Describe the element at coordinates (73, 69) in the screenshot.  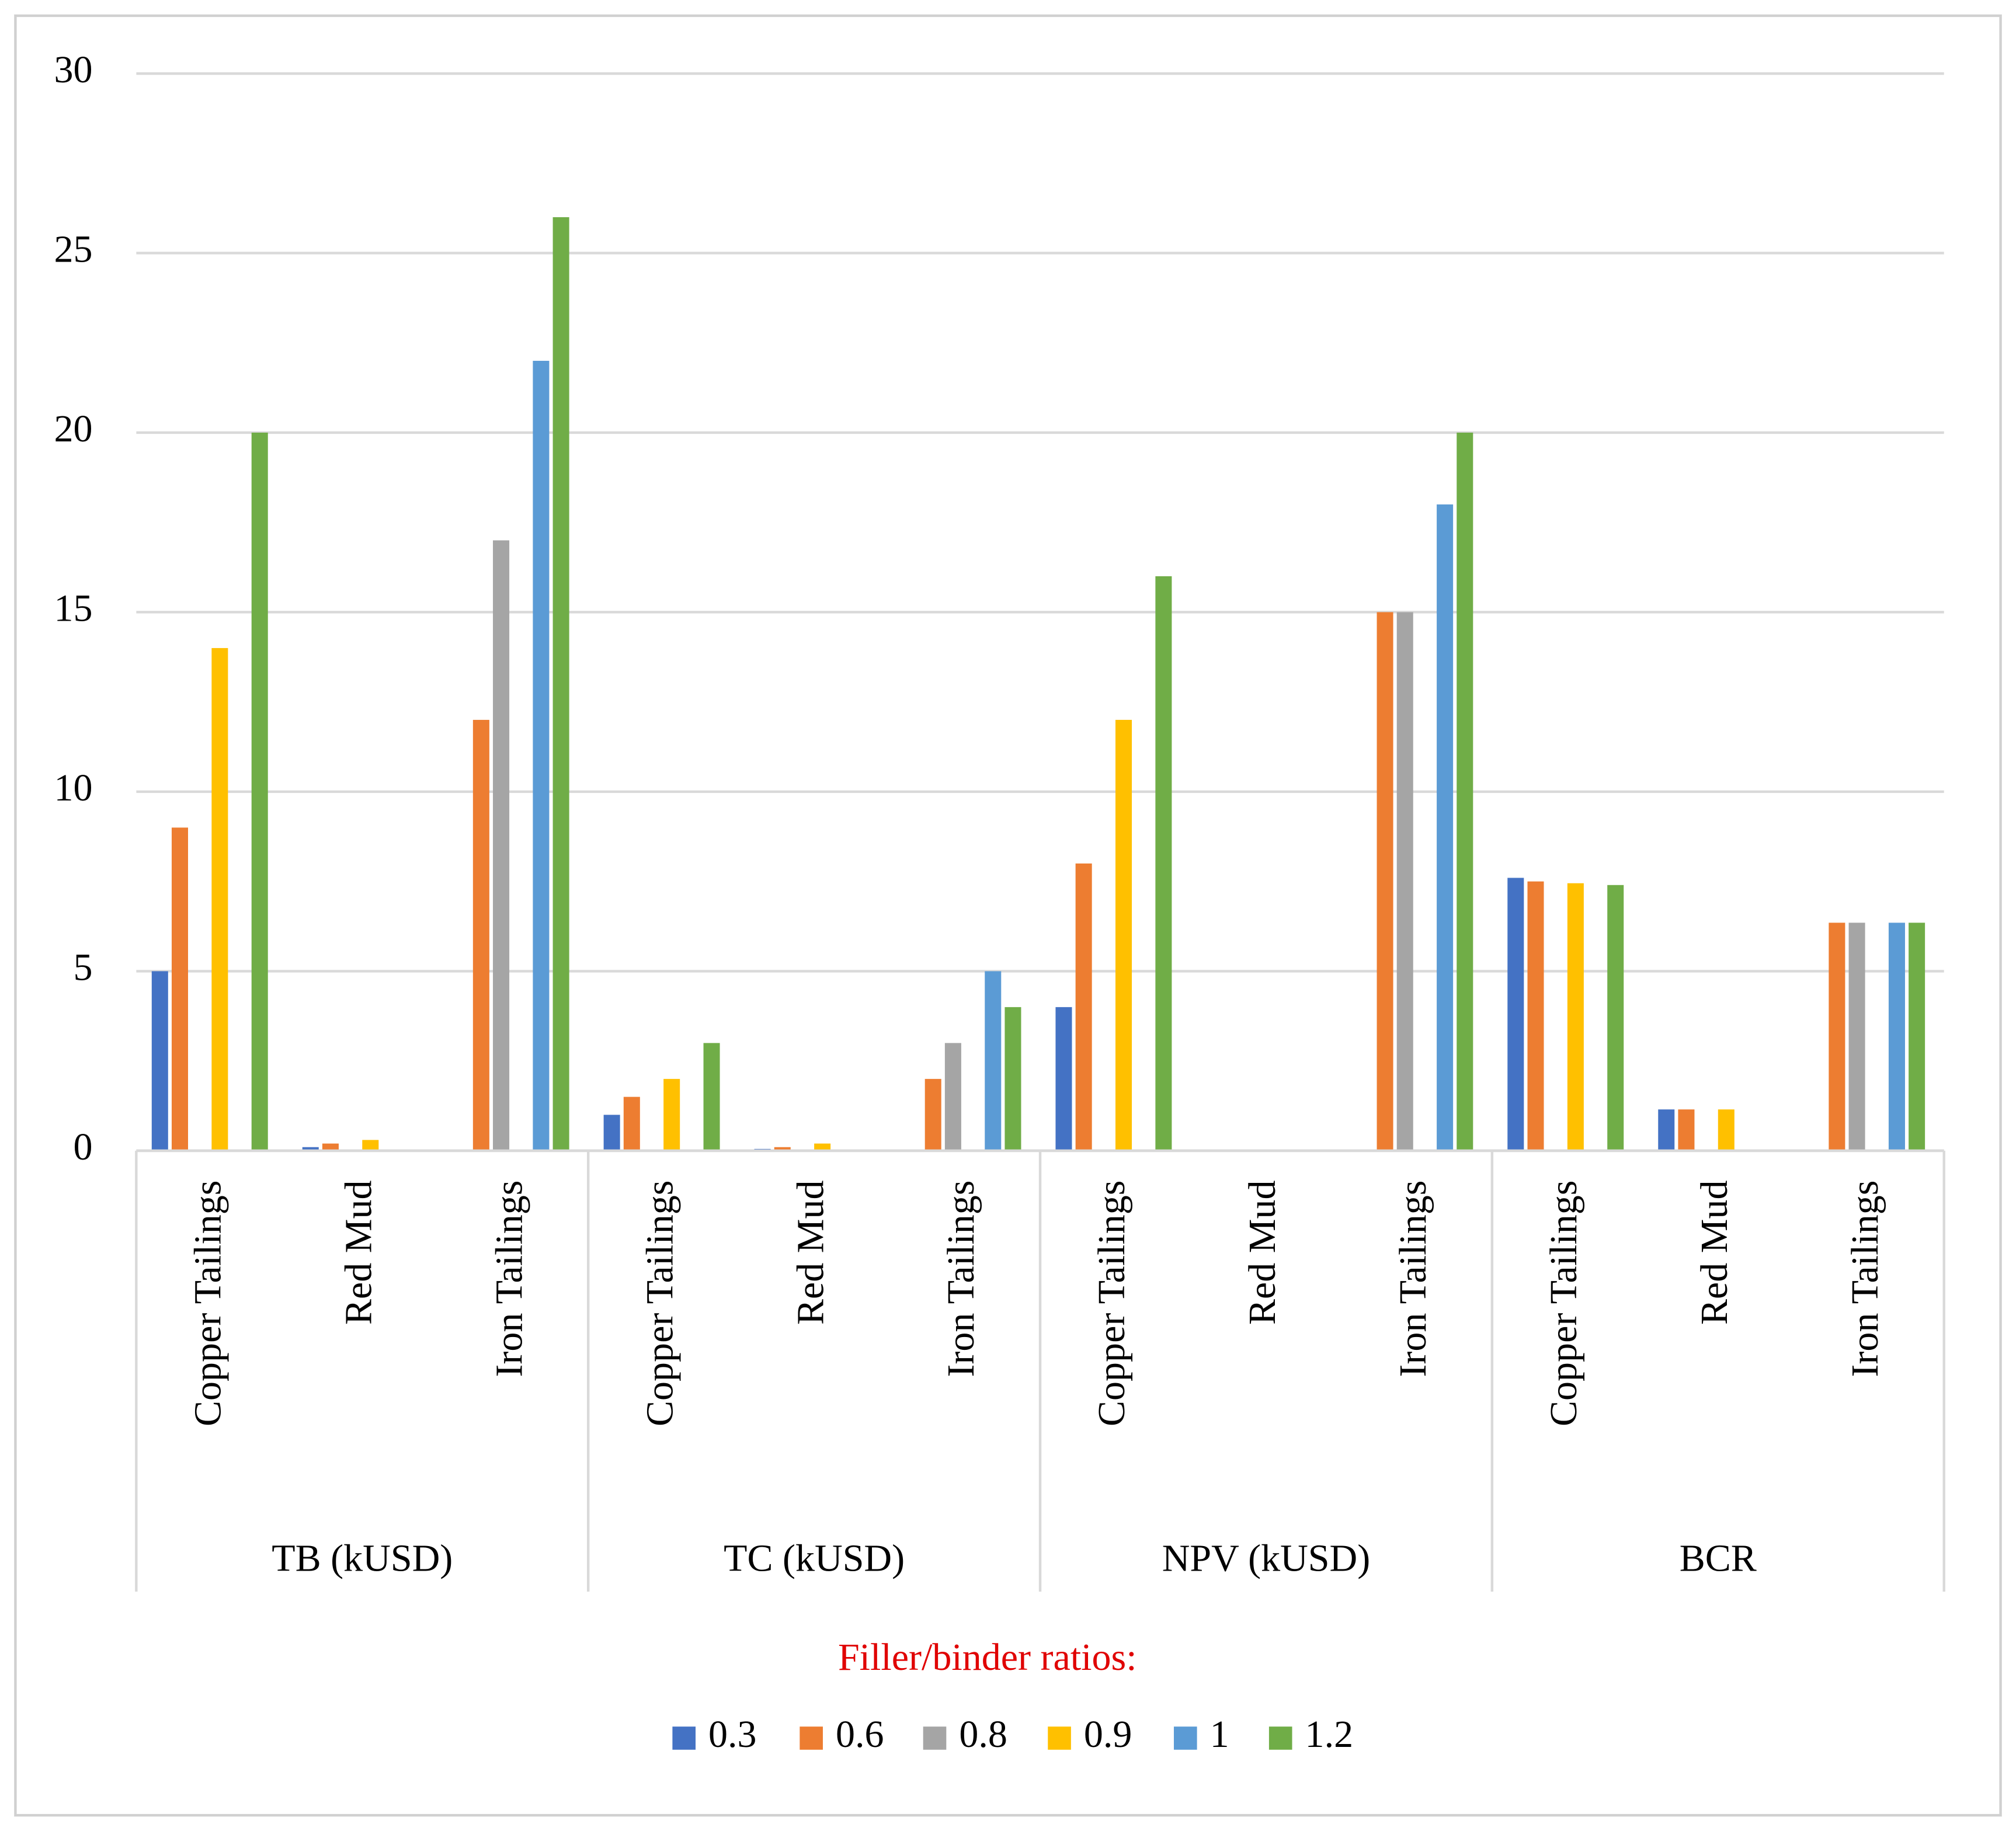
I see `y-tick-label: 30` at that location.